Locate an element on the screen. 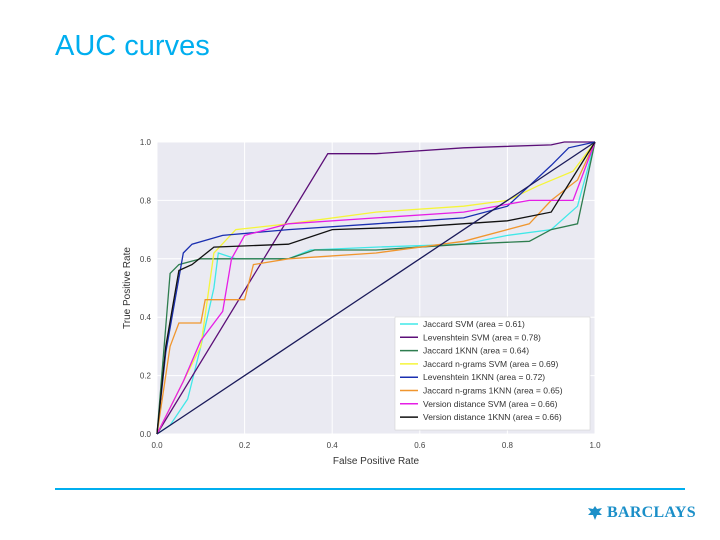 Image resolution: width=720 pixels, height=540 pixels. legend-label-6: Version distance SVM (area = 0.66) is located at coordinates (490, 404).